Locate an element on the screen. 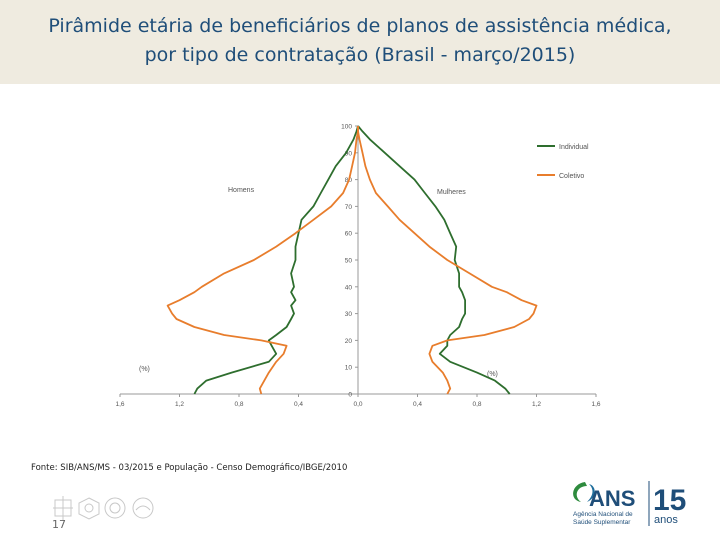 The width and height of the screenshot is (720, 540). left-unit-label: (%) is located at coordinates (144, 369).